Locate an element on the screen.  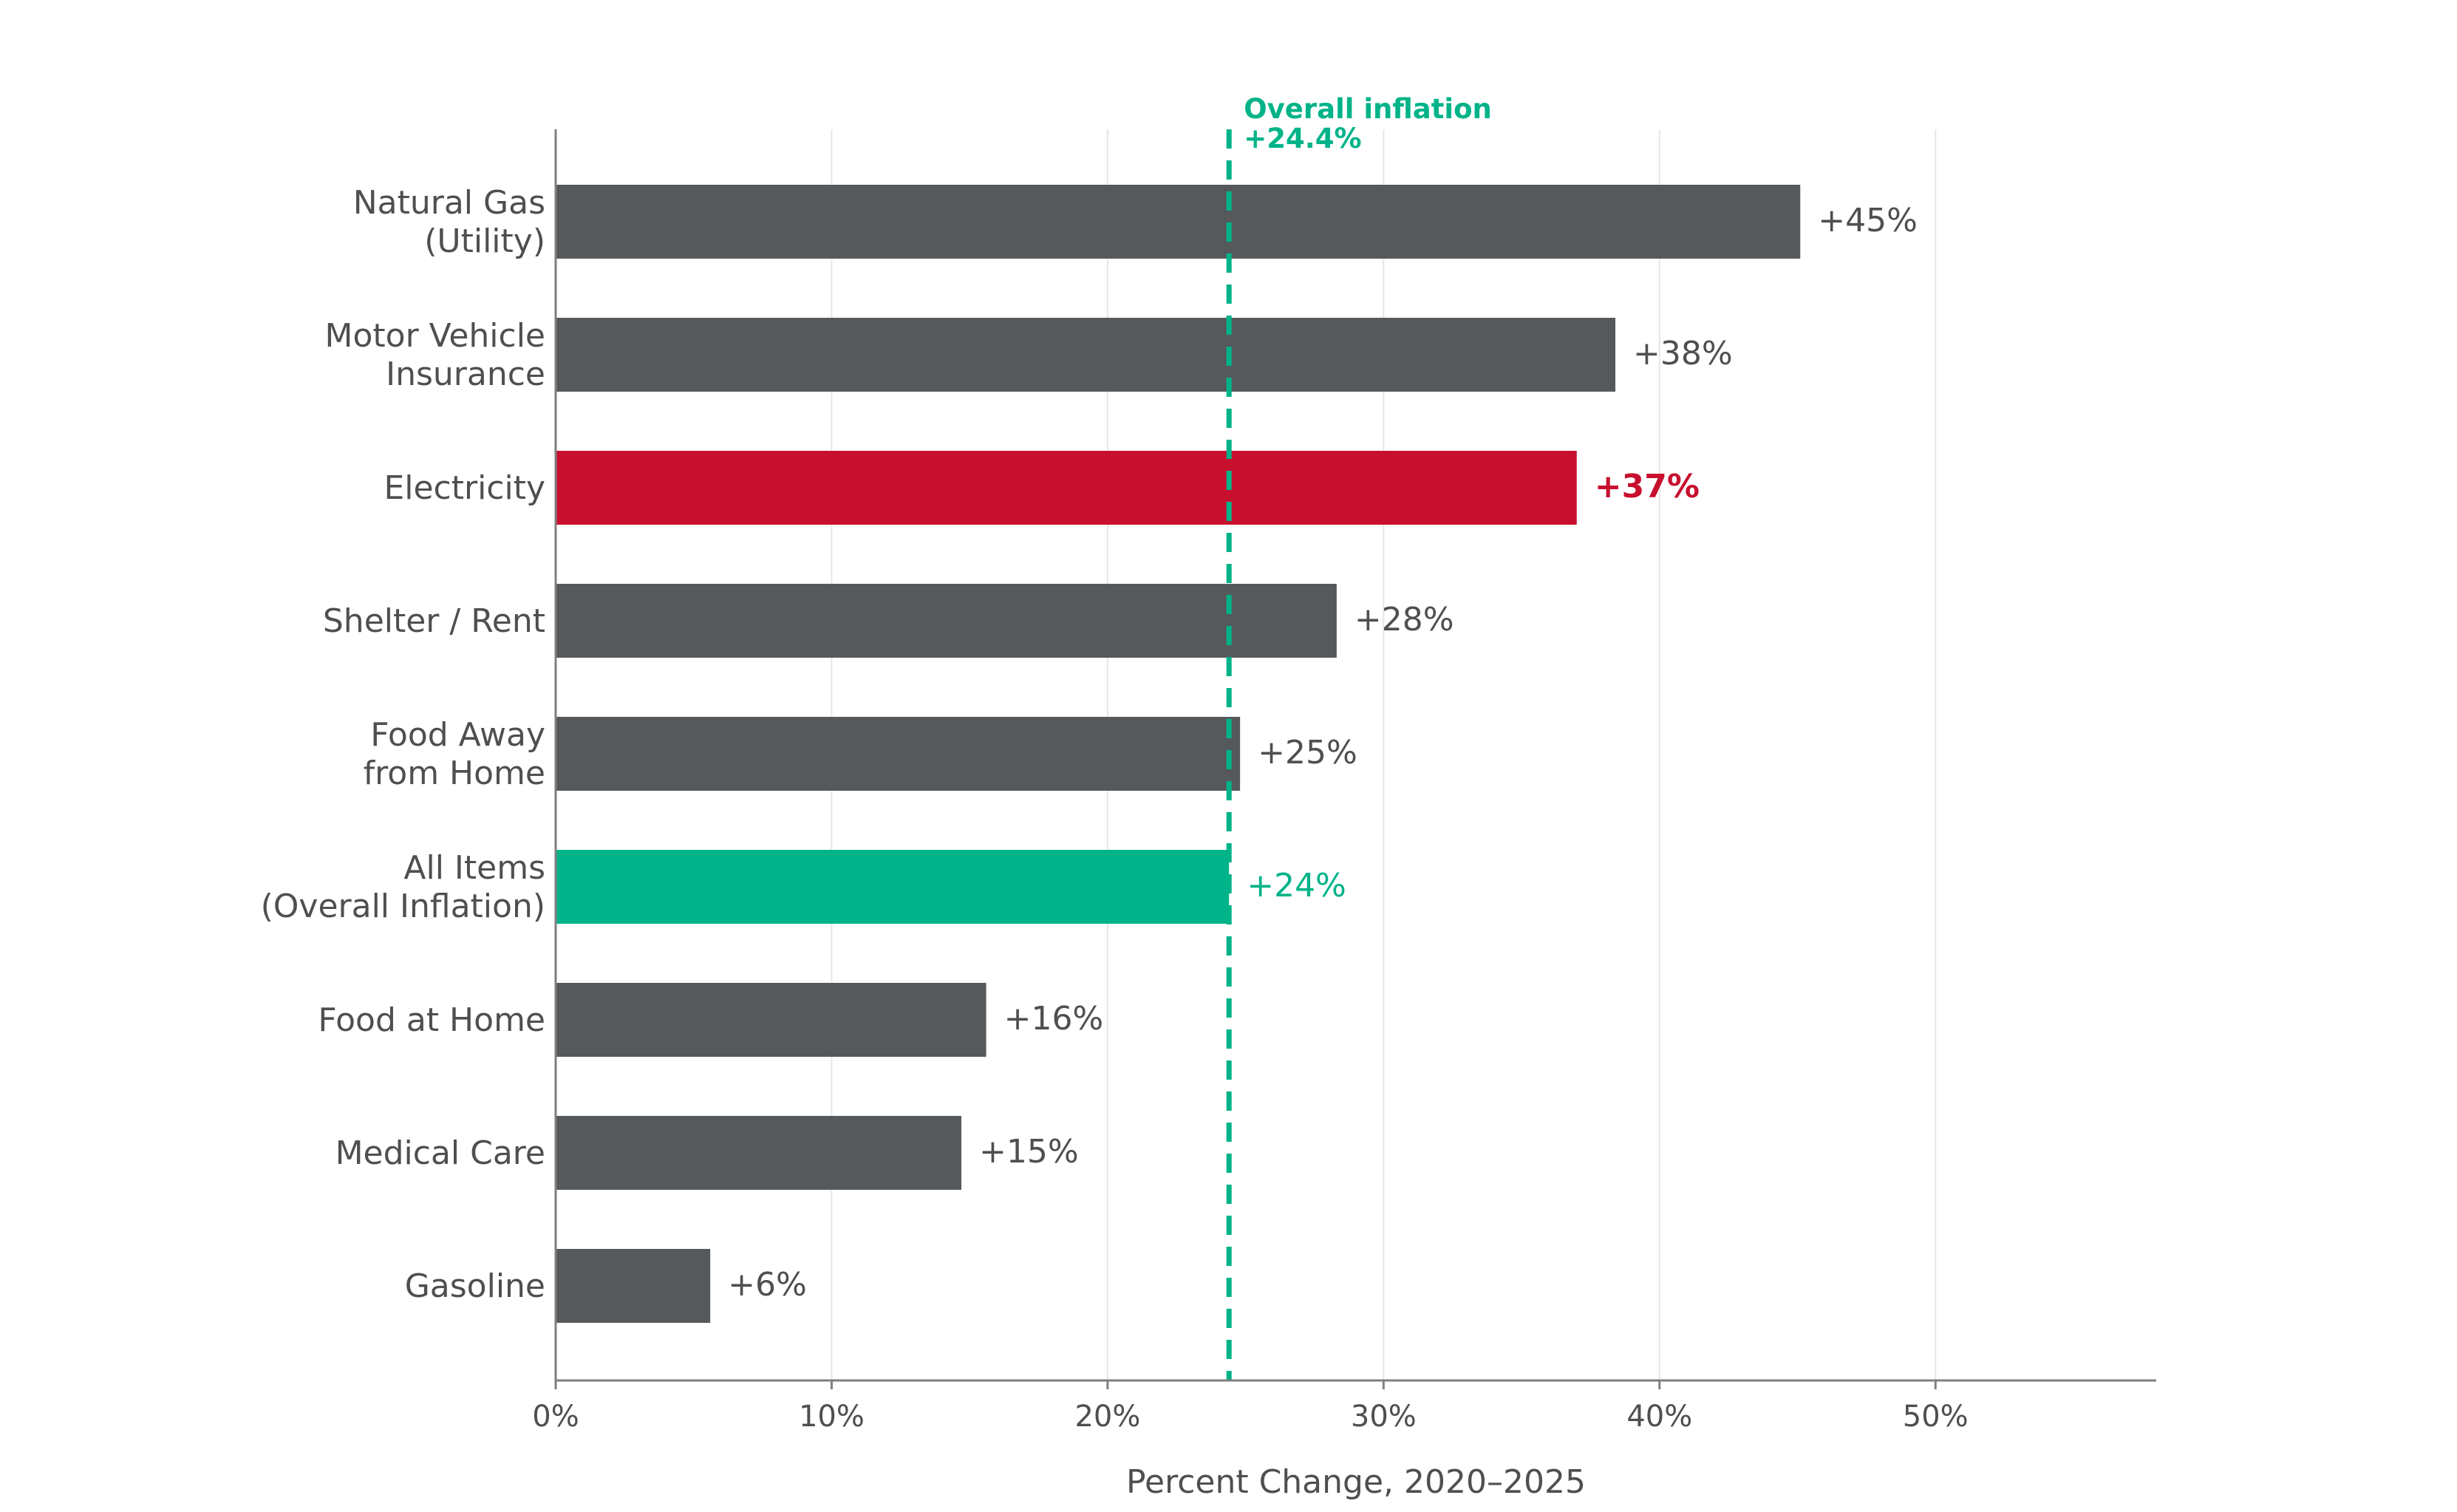
category-label-line: Food Away is located at coordinates (458, 735).